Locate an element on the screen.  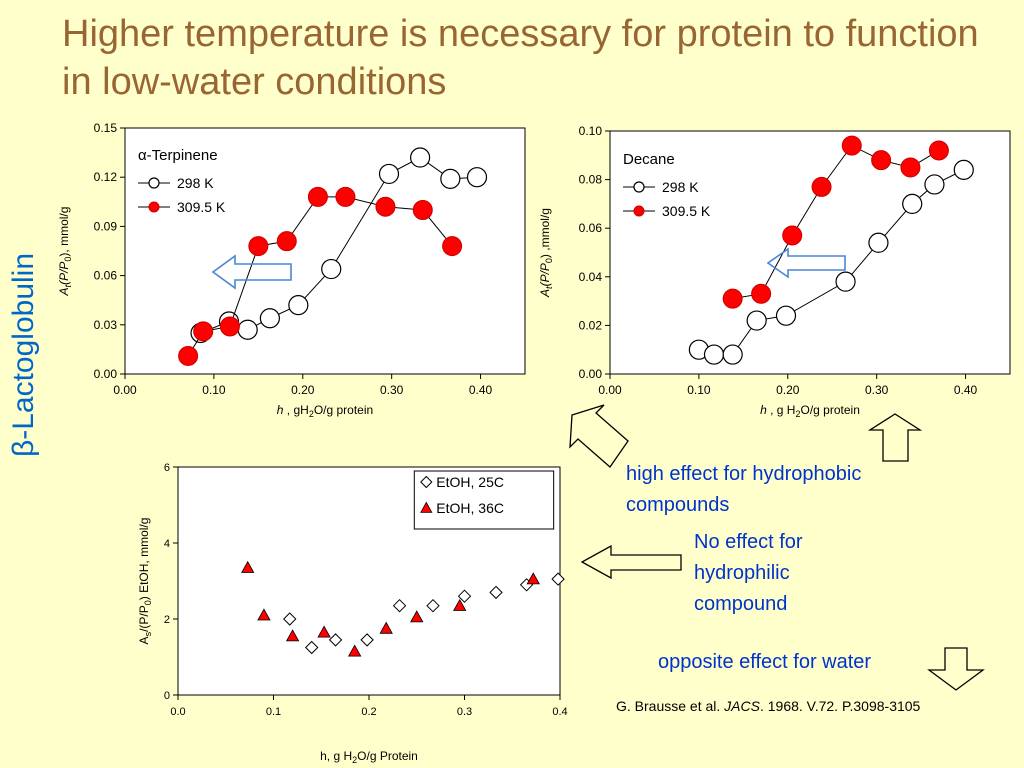
y-axis-label: At(P/P0) ,mmol/g is located at coordinates (546, 253).